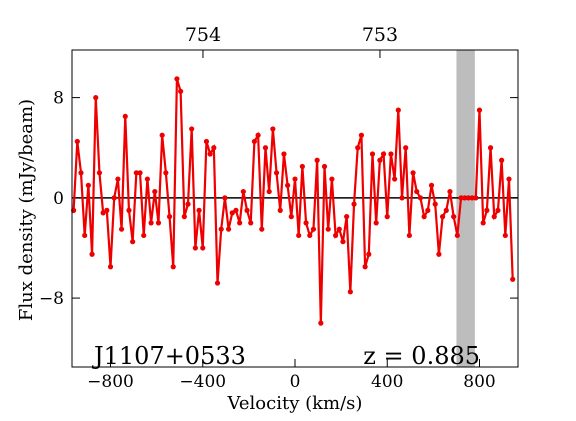  I want to click on shaded-span, so click(465, 208).